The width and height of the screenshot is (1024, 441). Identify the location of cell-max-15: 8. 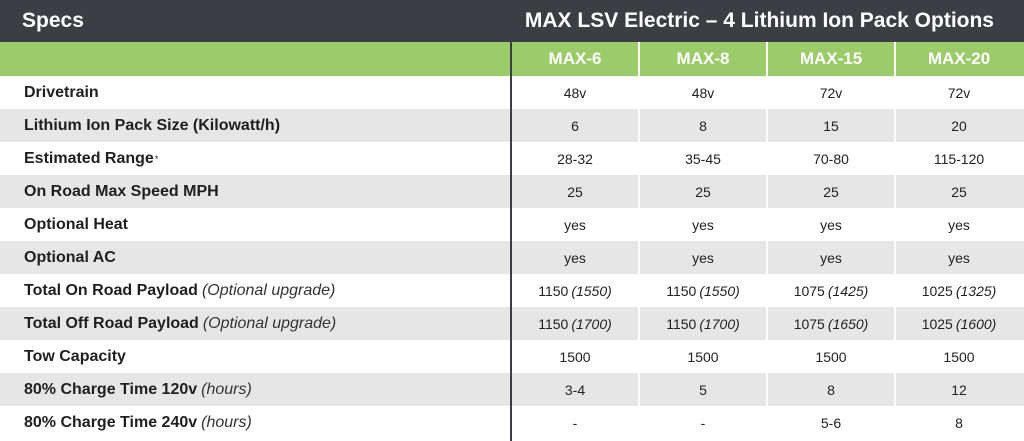
(831, 389).